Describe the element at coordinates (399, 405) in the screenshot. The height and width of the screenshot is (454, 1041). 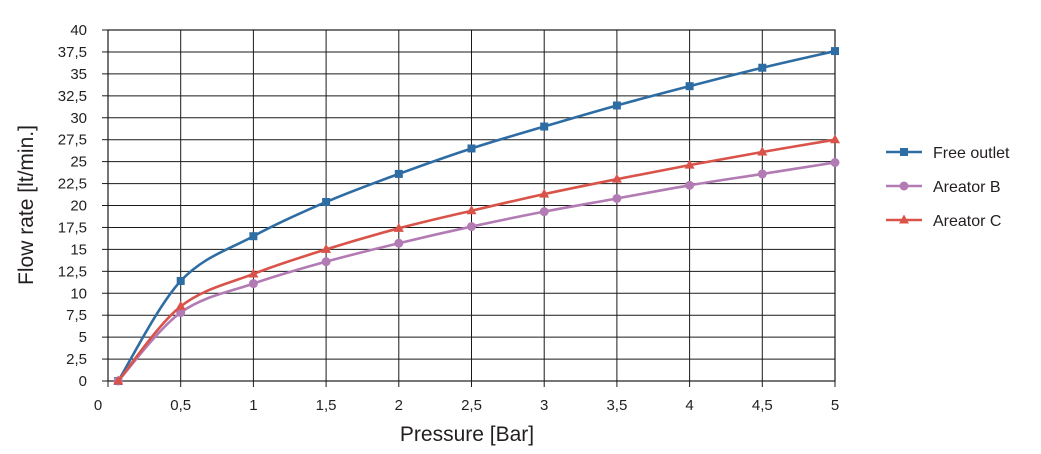
I see `x-tick-label: 2` at that location.